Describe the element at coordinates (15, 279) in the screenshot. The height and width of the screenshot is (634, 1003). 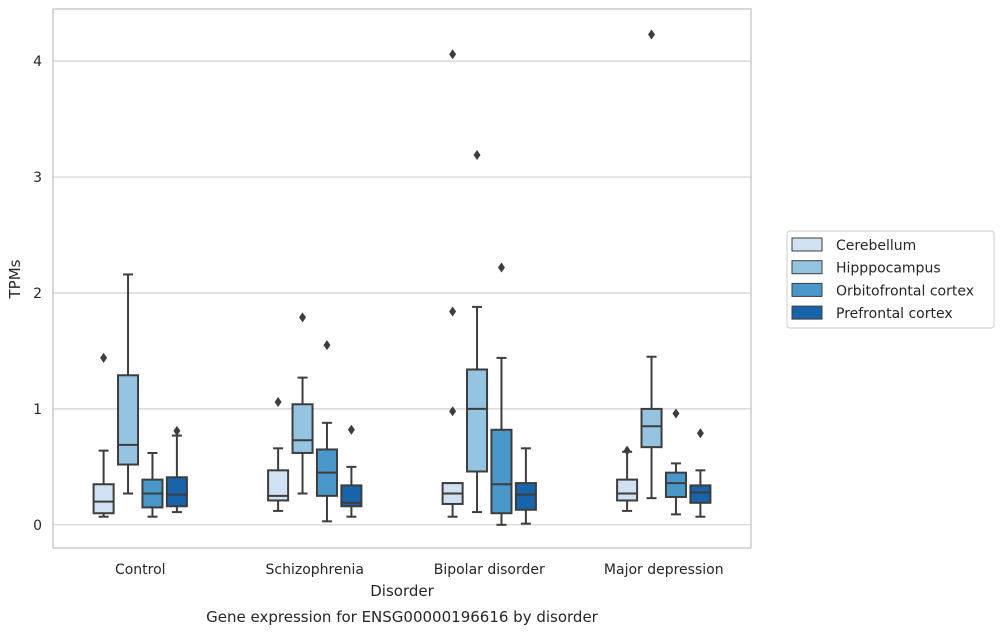
I see `y-axis-label: TPMs` at that location.